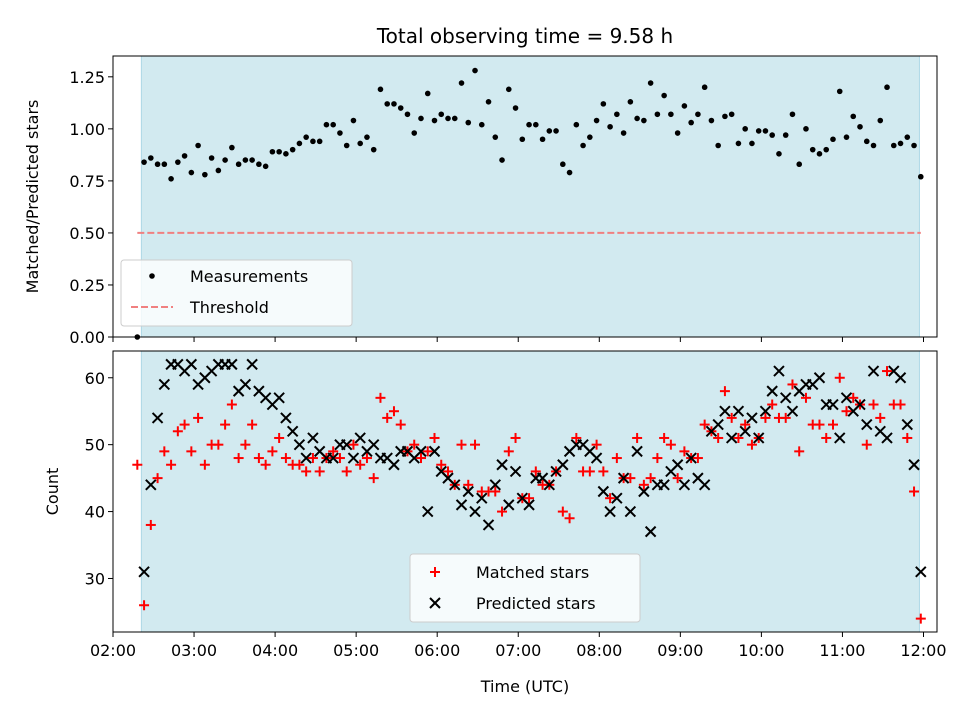  What do you see at coordinates (761, 650) in the screenshot?
I see `x-tick-label: 10:00` at bounding box center [761, 650].